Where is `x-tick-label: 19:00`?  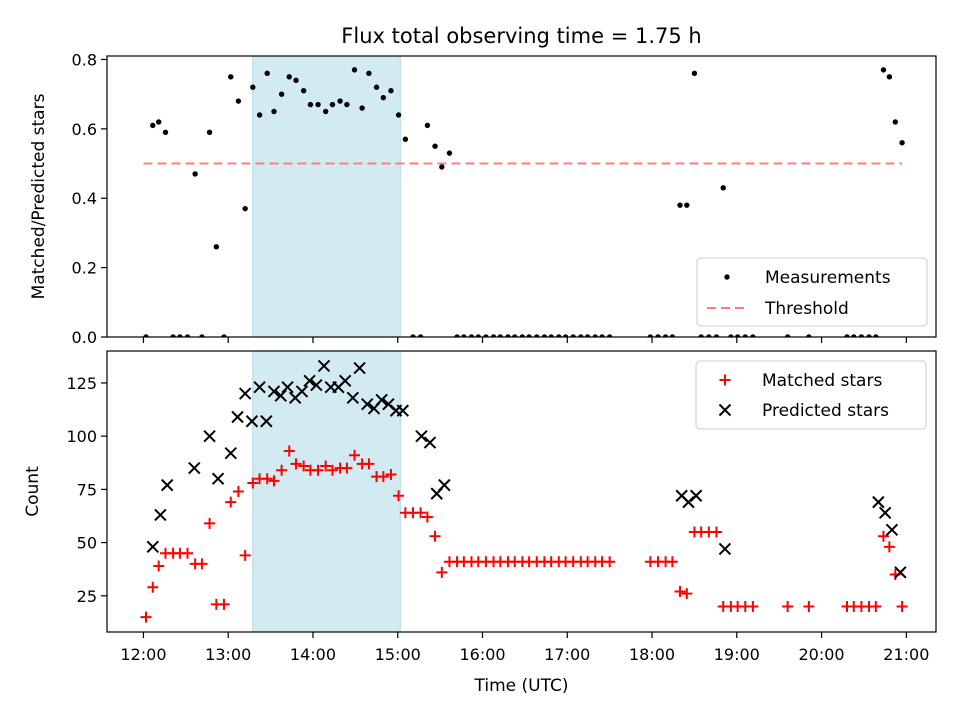
x-tick-label: 19:00 is located at coordinates (737, 654).